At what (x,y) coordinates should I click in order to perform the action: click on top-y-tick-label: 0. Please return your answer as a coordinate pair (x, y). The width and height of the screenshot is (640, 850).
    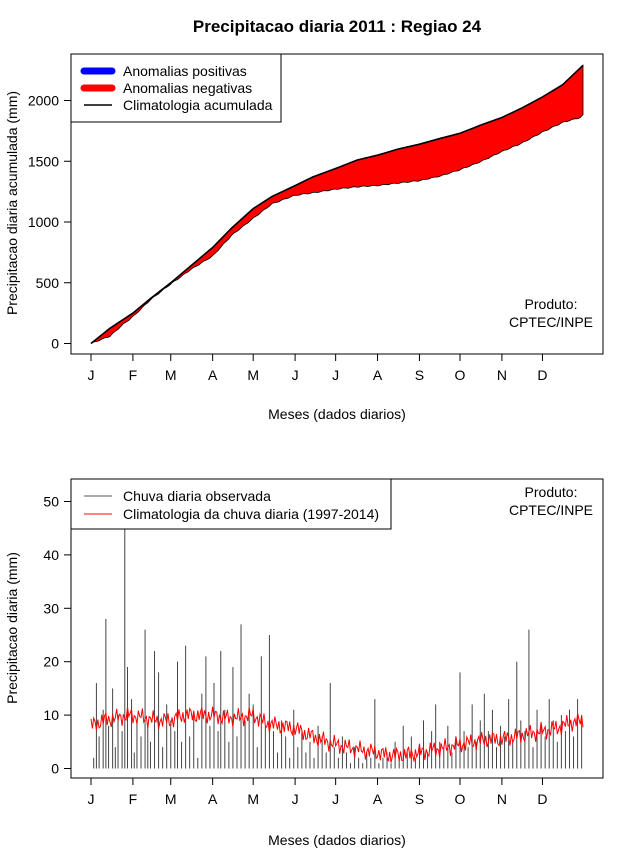
    Looking at the image, I should click on (55, 344).